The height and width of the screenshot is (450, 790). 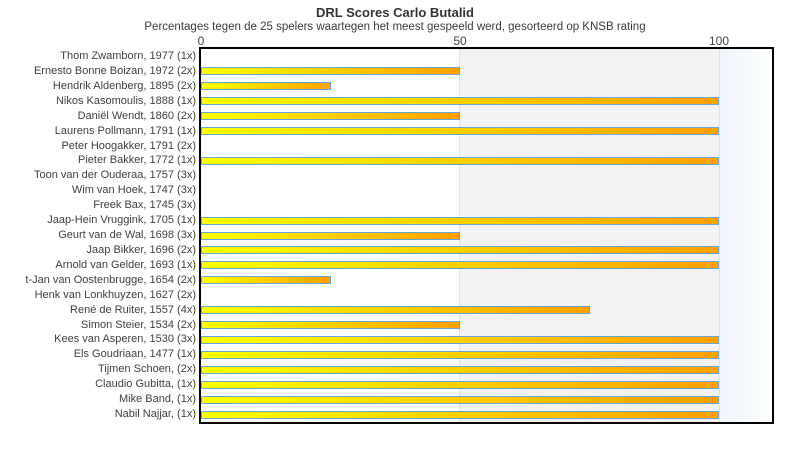 What do you see at coordinates (114, 175) in the screenshot?
I see `y-axis-label: Toon van der Ouderaa, 1757 (3x)` at bounding box center [114, 175].